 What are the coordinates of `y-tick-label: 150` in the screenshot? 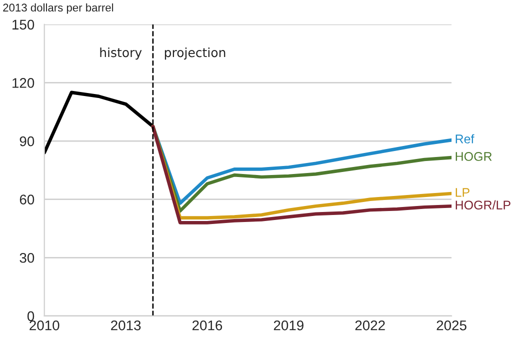 It's located at (23, 25).